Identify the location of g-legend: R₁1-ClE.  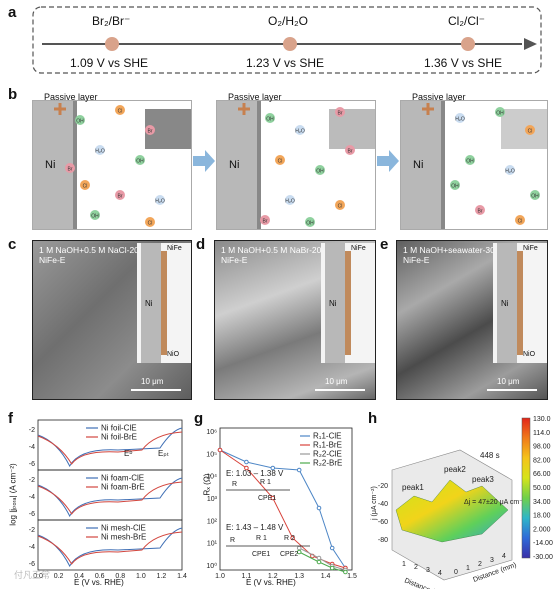
(327, 436).